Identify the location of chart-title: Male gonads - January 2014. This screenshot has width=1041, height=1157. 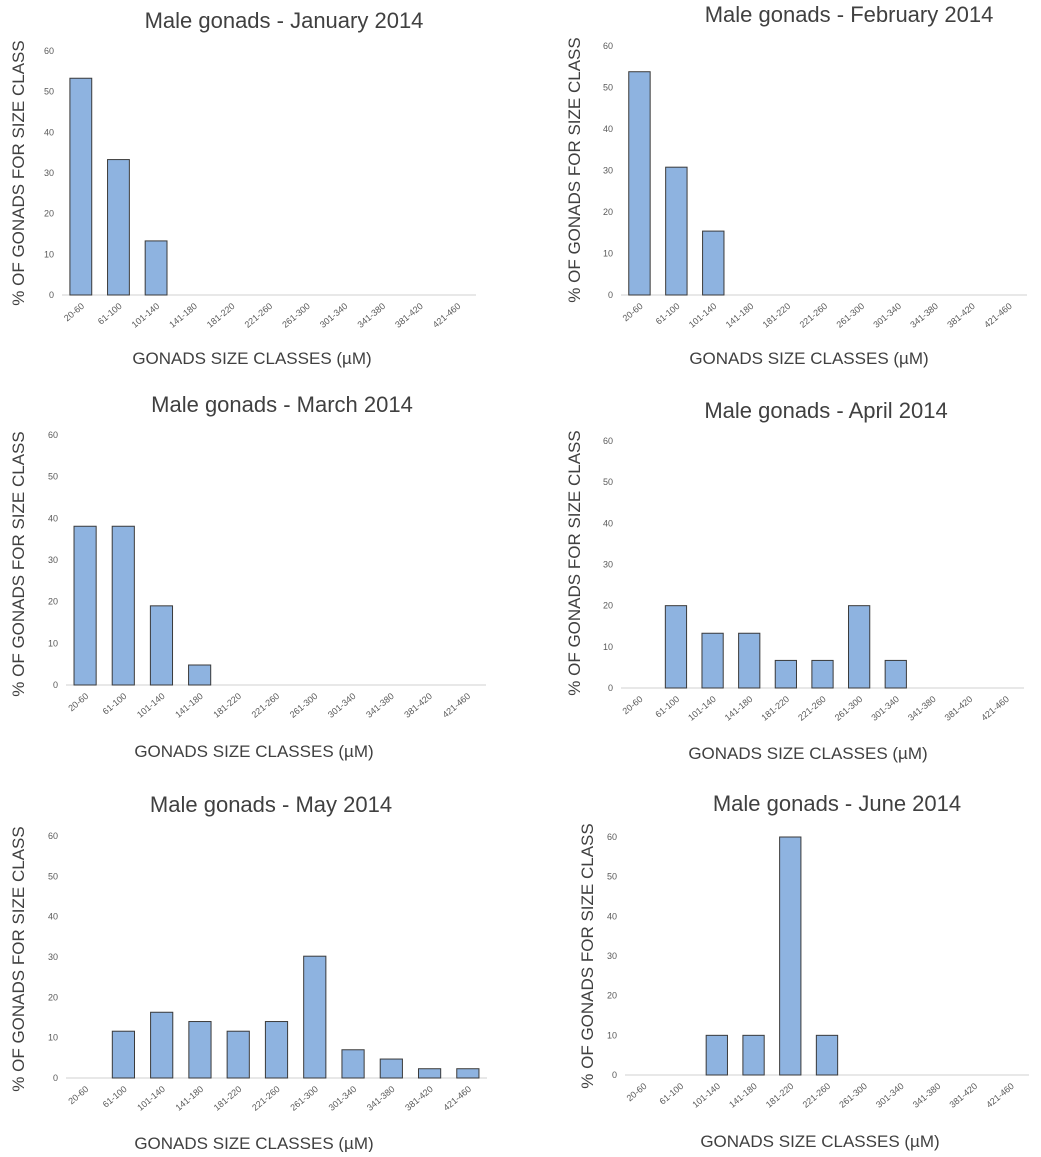
(284, 20).